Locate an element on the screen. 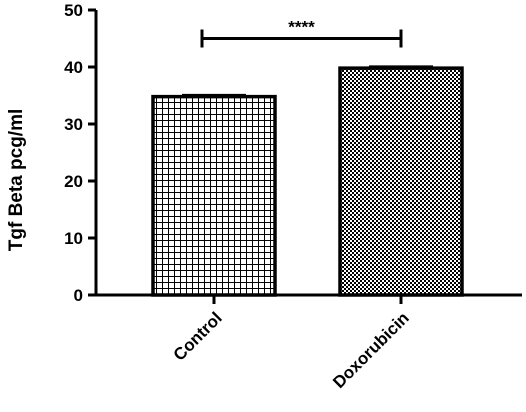 The height and width of the screenshot is (412, 526). significance-label: **** is located at coordinates (301, 27).